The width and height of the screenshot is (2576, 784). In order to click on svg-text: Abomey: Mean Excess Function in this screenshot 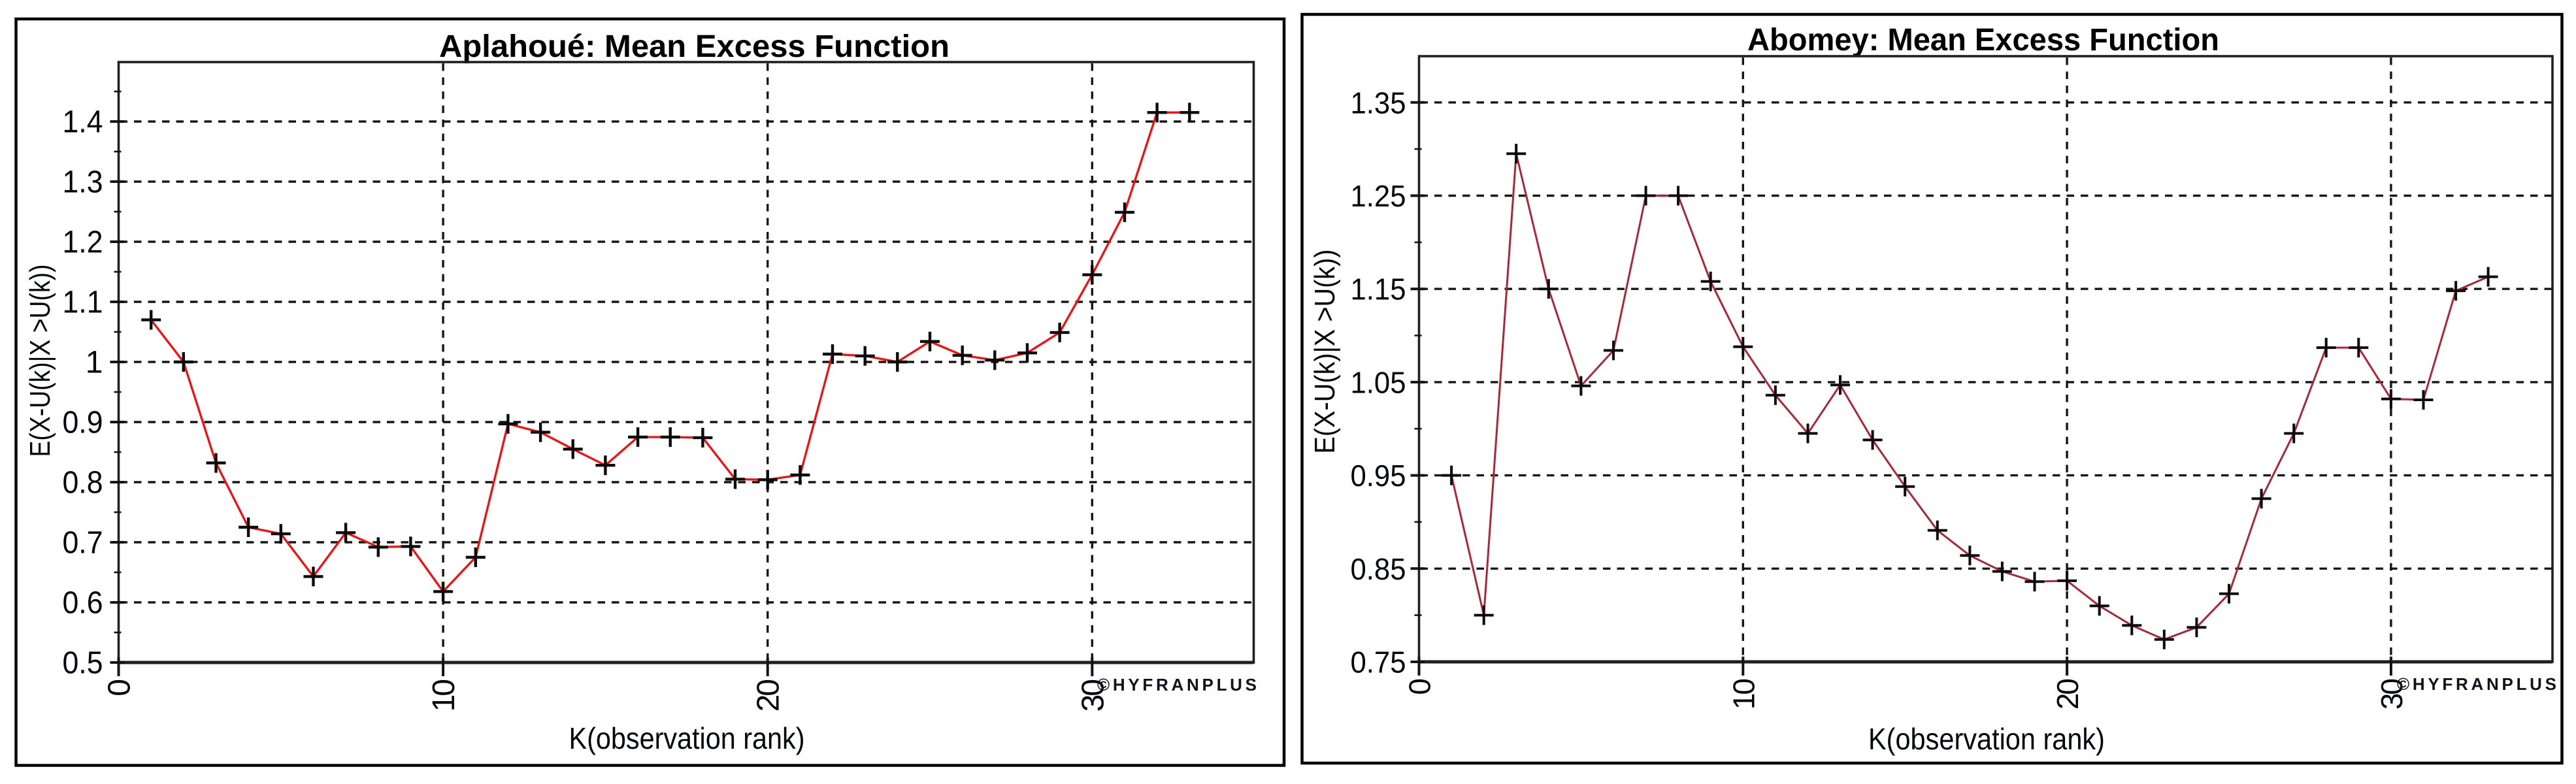, I will do `click(1983, 40)`.